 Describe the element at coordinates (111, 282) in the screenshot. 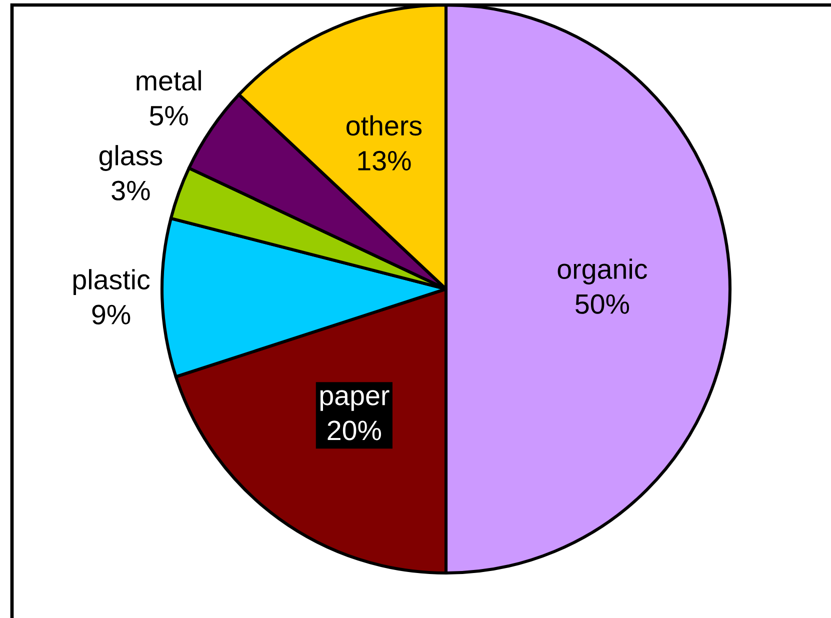

I see `slice-label: plastic` at that location.